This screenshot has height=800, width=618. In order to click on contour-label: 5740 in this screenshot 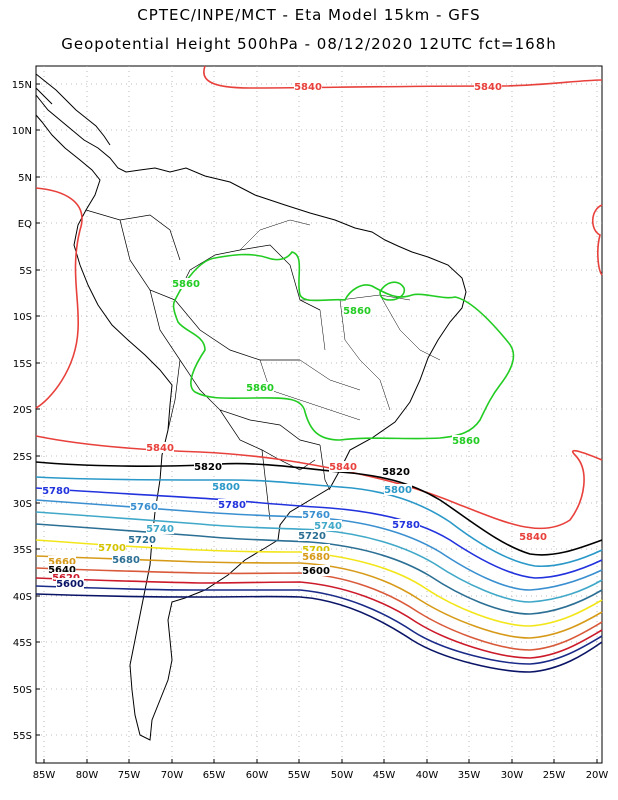, I will do `click(160, 529)`.